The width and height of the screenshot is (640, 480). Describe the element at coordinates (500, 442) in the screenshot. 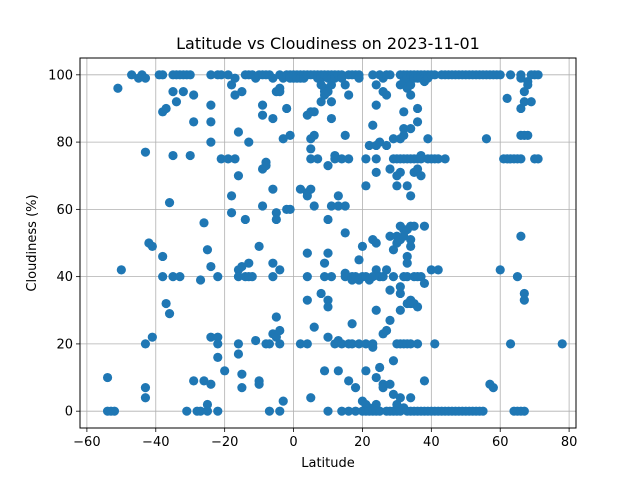

I see `x-tick-label: 60` at that location.